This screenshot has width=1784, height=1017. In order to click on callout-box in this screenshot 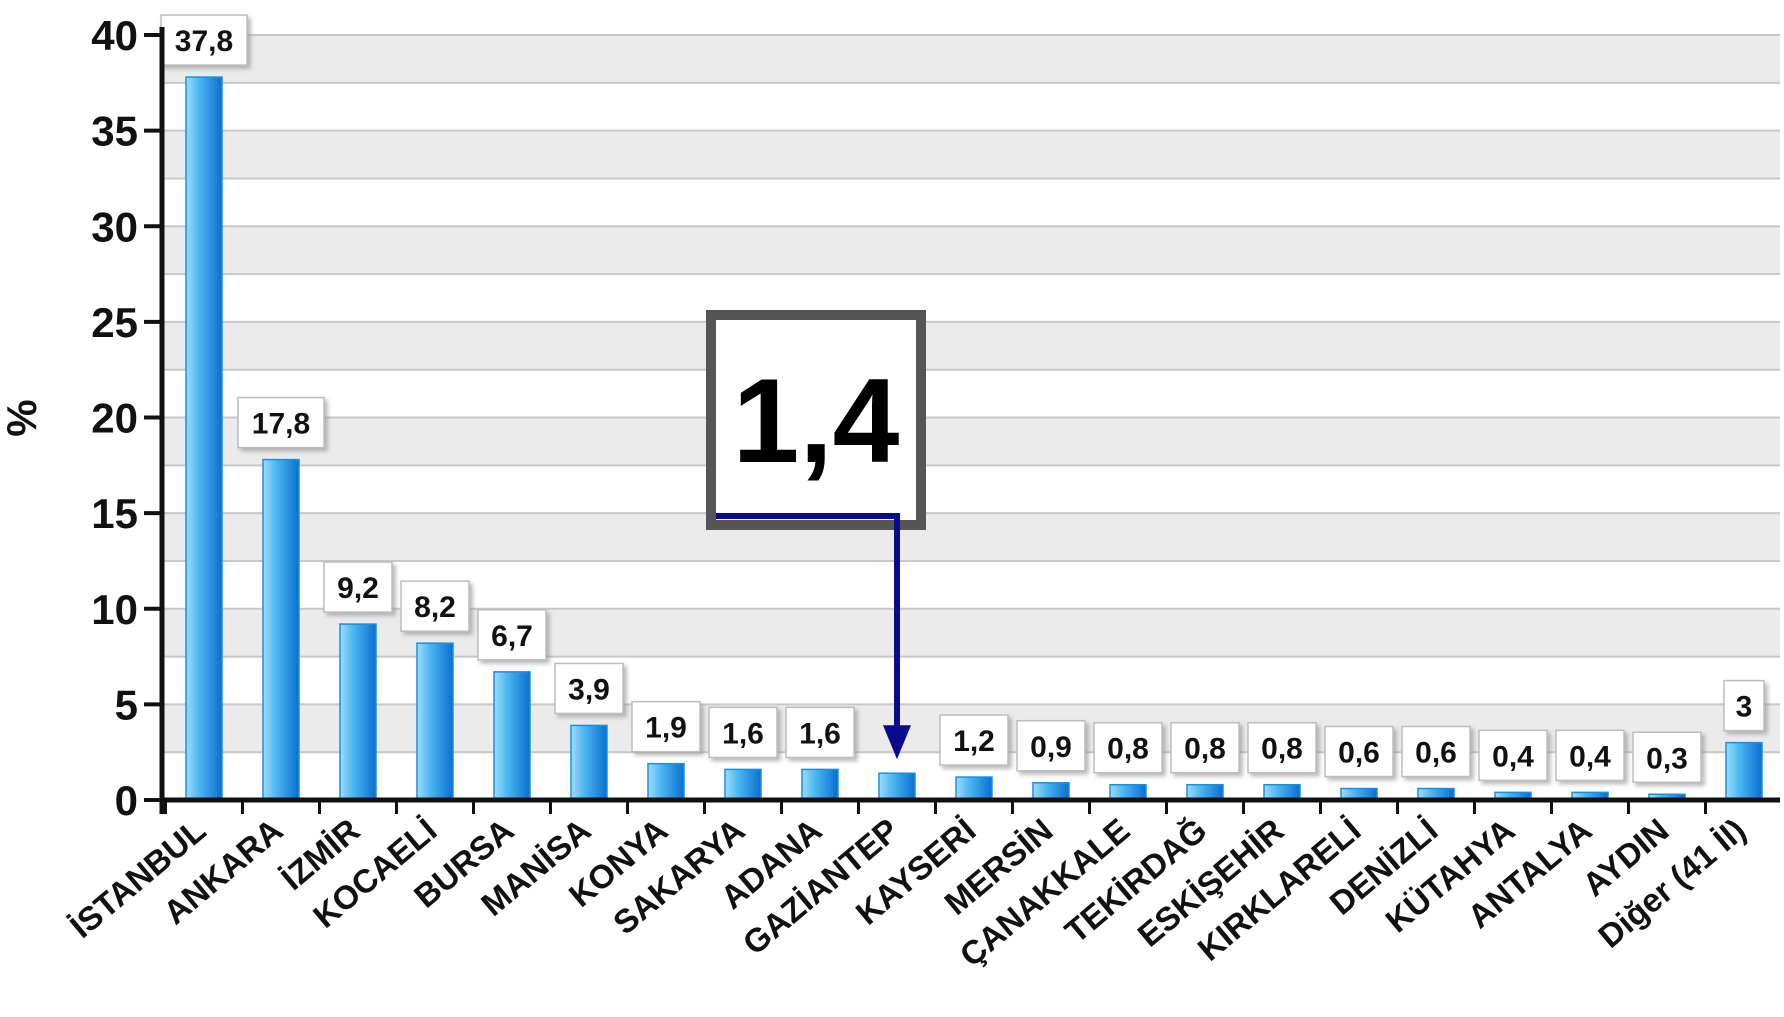, I will do `click(816, 420)`.